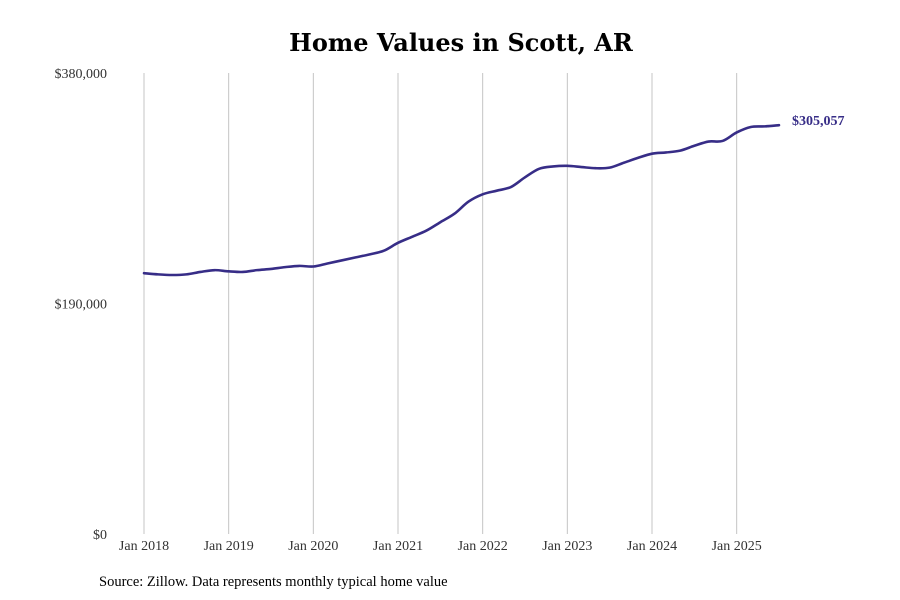  I want to click on y-axis-ticks: $0 $190,000 $380,000, so click(81, 305).